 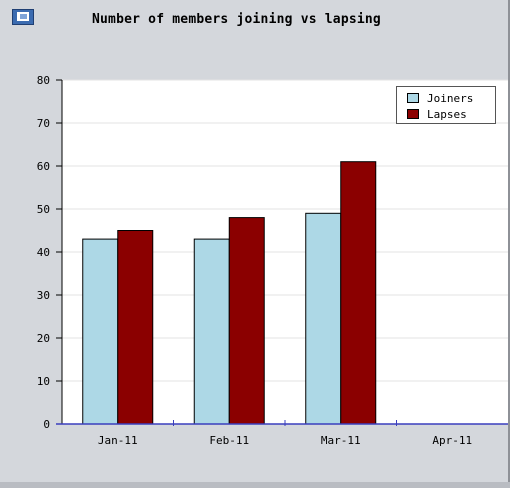 I want to click on x-tick-label: Mar-11, so click(x=341, y=440).